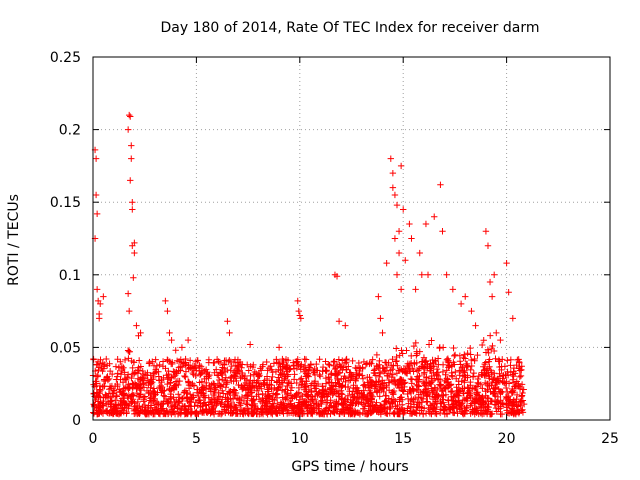  I want to click on x-tick-label: 20, so click(507, 439).